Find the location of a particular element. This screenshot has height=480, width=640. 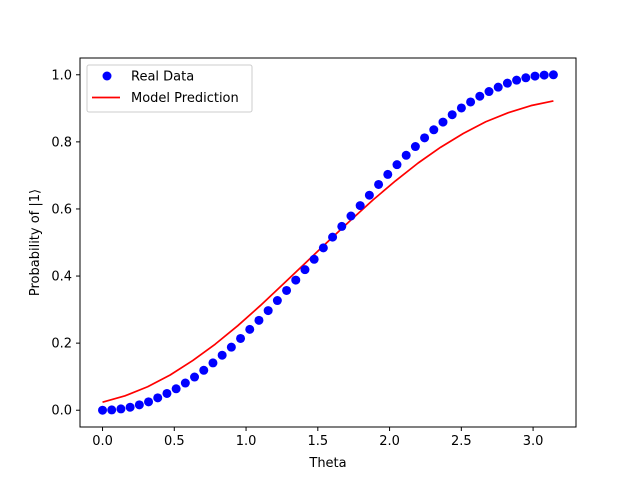

x-tick-label: 1.0 is located at coordinates (246, 441).